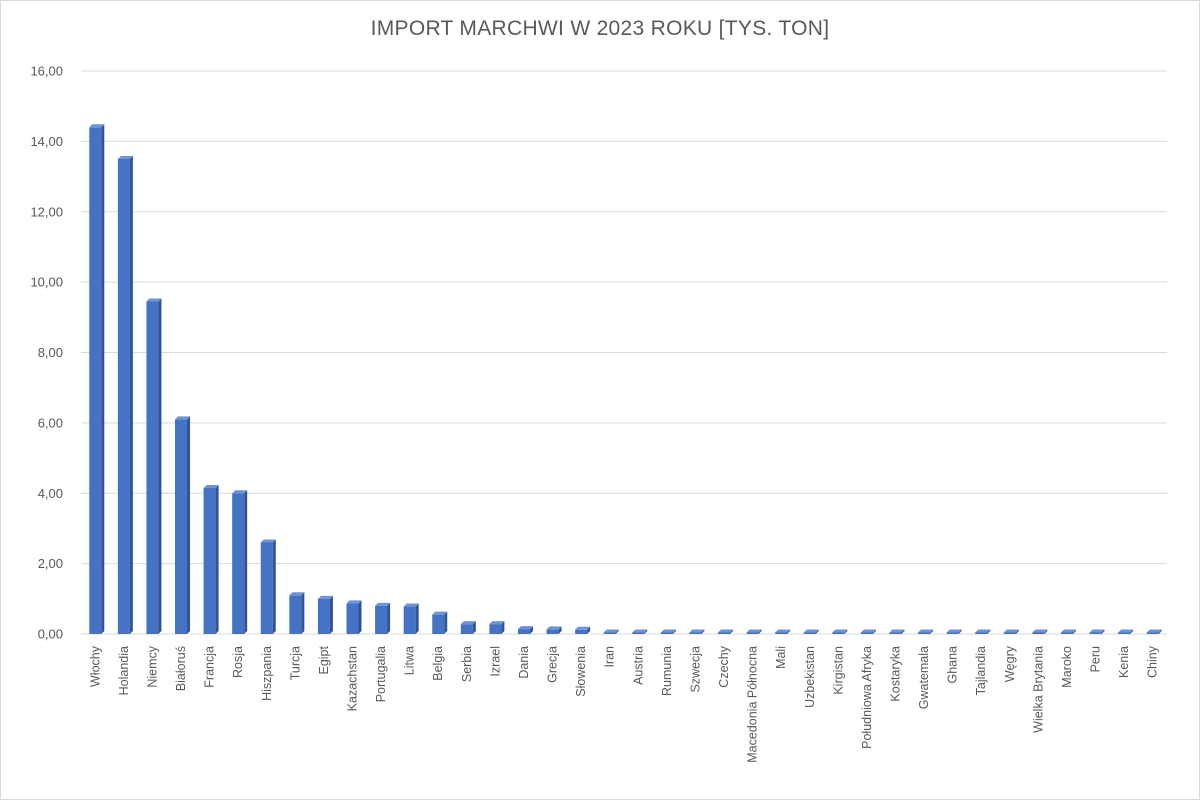 This screenshot has width=1200, height=800. I want to click on x-category-label: Hiszpania, so click(267, 673).